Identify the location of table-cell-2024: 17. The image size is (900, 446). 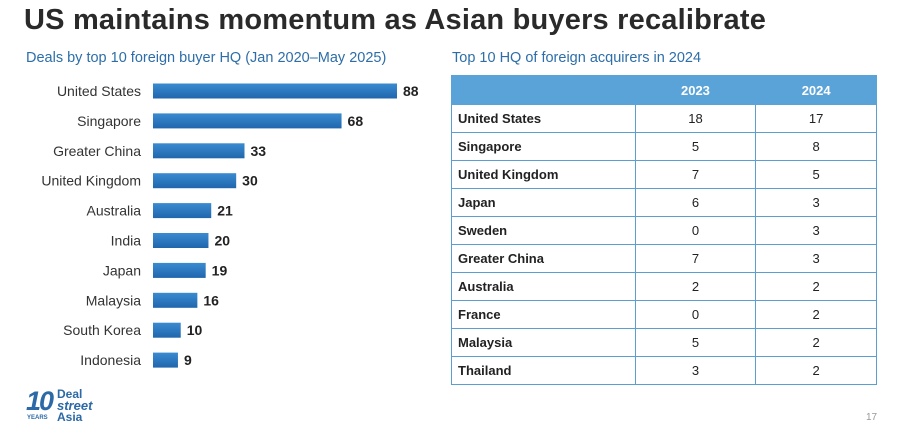
(816, 118).